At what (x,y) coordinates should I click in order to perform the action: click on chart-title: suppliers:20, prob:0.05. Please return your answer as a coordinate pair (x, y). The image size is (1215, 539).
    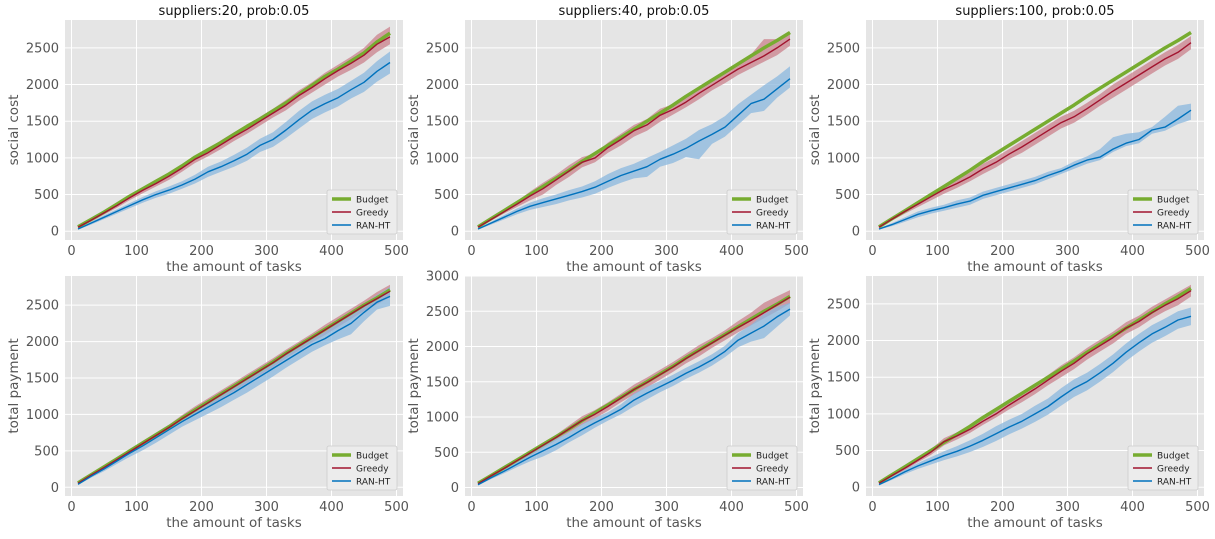
    Looking at the image, I should click on (234, 11).